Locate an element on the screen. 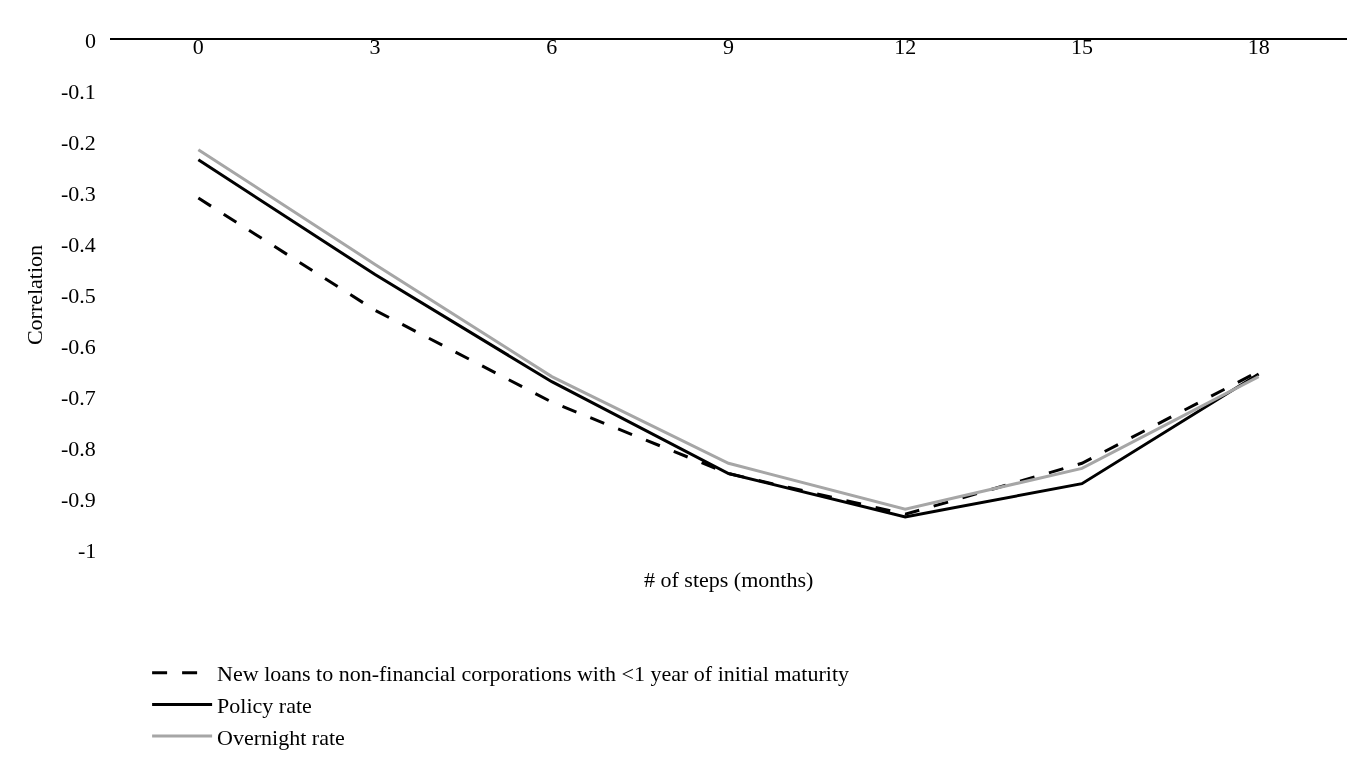  x-tick-label: 18 is located at coordinates (1258, 46).